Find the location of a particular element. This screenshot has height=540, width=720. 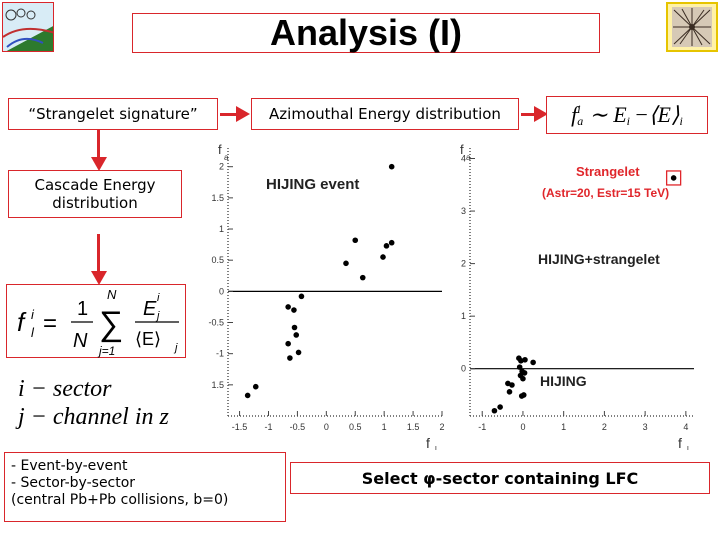

formula-minus: −⟨E⟩ is located at coordinates (657, 114).